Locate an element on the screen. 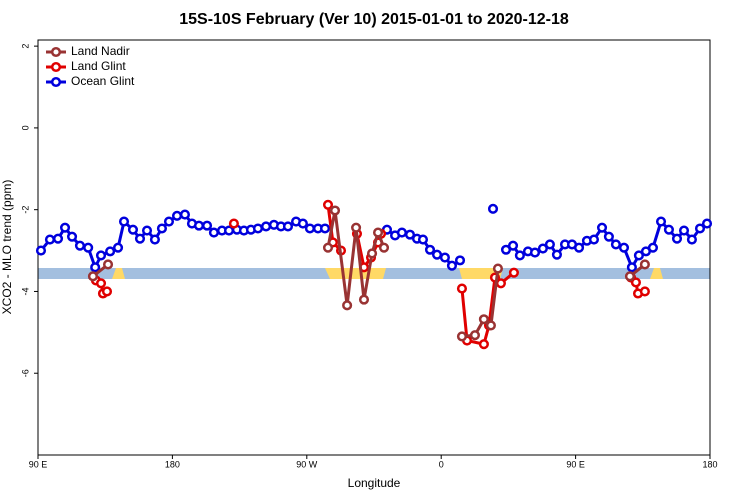 The image size is (750, 500). x-tick-label: 90 W is located at coordinates (307, 464).